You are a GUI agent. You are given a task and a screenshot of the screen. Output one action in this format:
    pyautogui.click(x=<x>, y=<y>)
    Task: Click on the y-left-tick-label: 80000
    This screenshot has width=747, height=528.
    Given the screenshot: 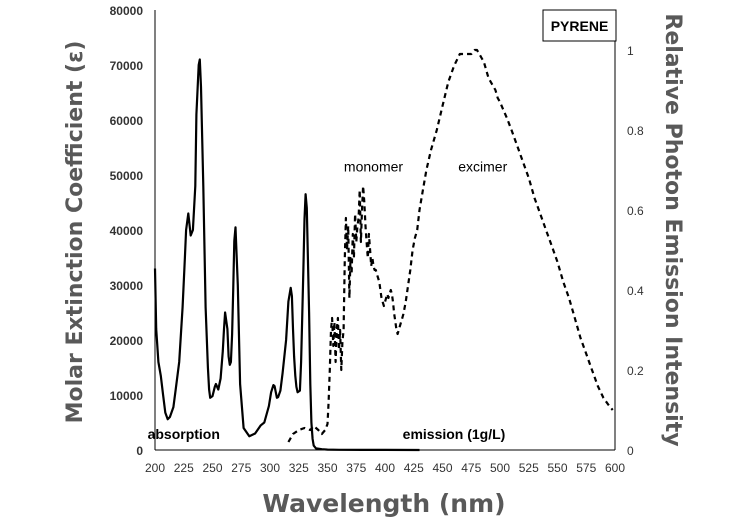 What is the action you would take?
    pyautogui.click(x=127, y=11)
    